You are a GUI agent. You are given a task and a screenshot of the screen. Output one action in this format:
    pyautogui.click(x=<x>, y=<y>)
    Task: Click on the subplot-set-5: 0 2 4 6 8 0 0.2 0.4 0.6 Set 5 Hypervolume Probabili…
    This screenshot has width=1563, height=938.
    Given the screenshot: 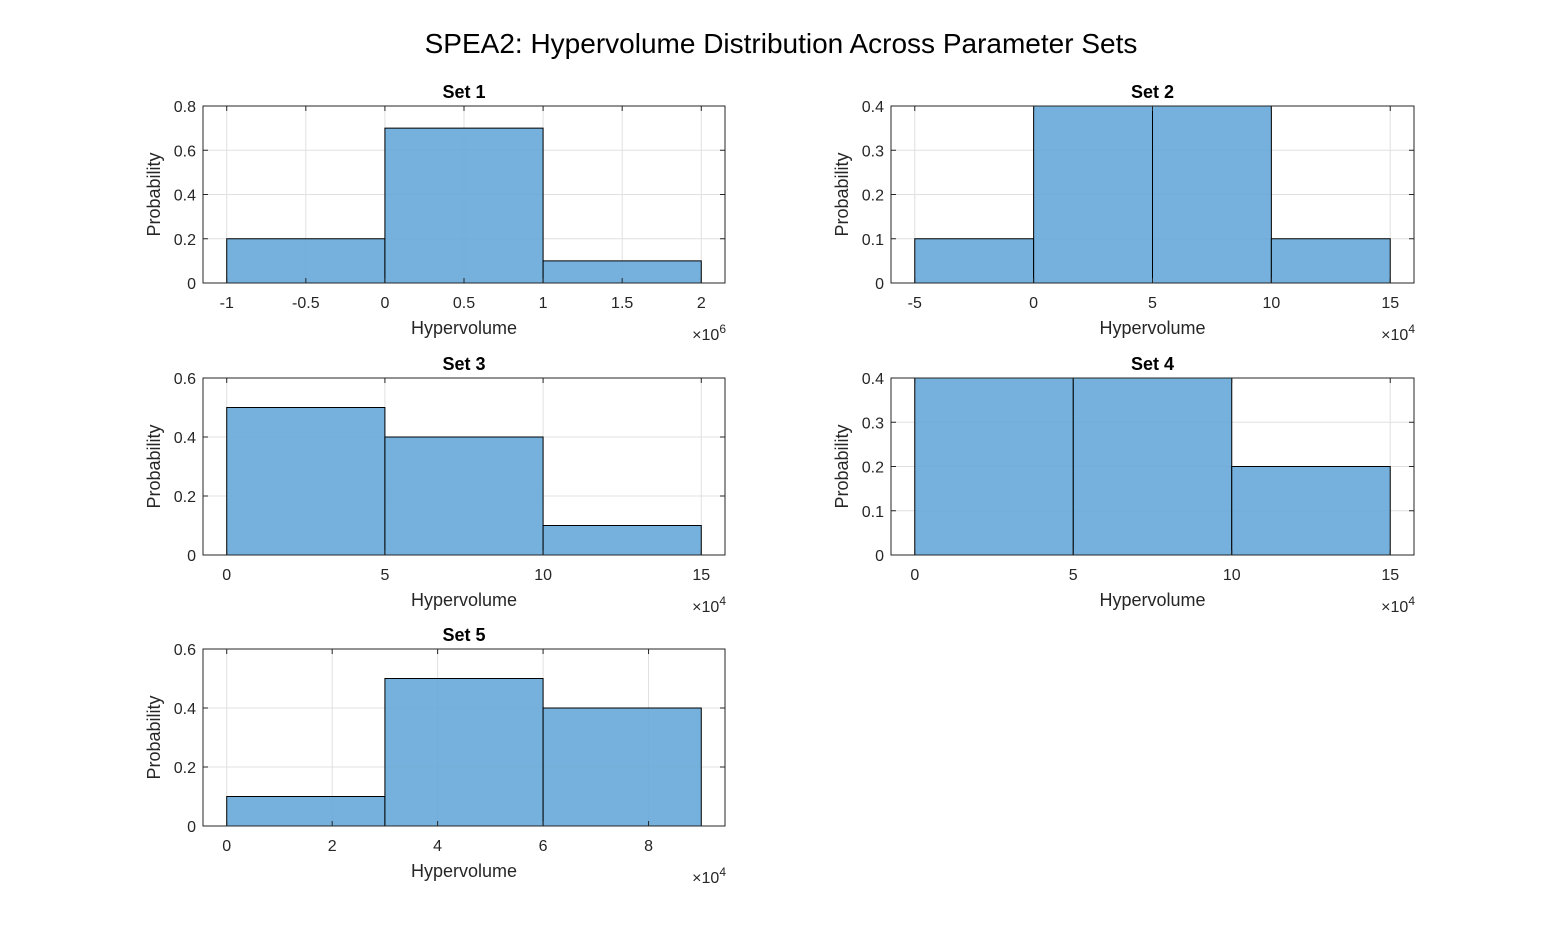 What is the action you would take?
    pyautogui.click(x=435, y=756)
    